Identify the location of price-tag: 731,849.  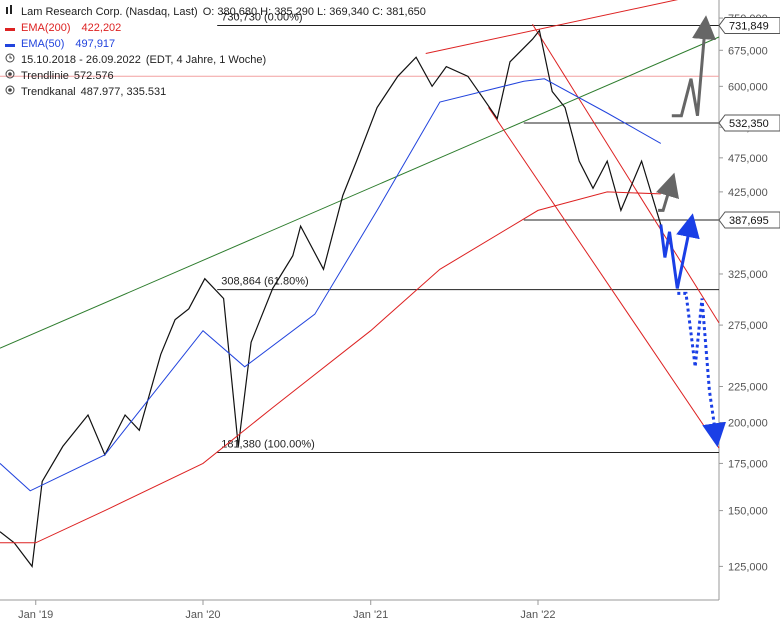
(749, 26).